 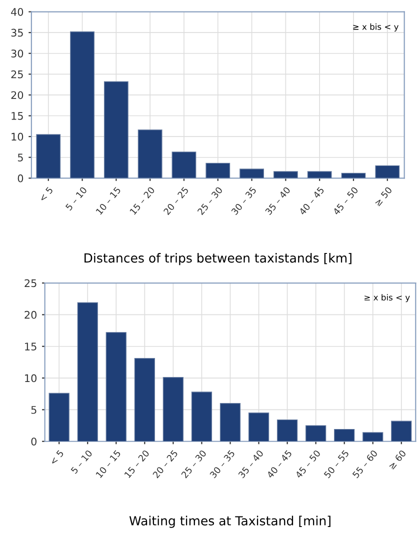 I want to click on y-tick-label: 40, so click(x=17, y=12).